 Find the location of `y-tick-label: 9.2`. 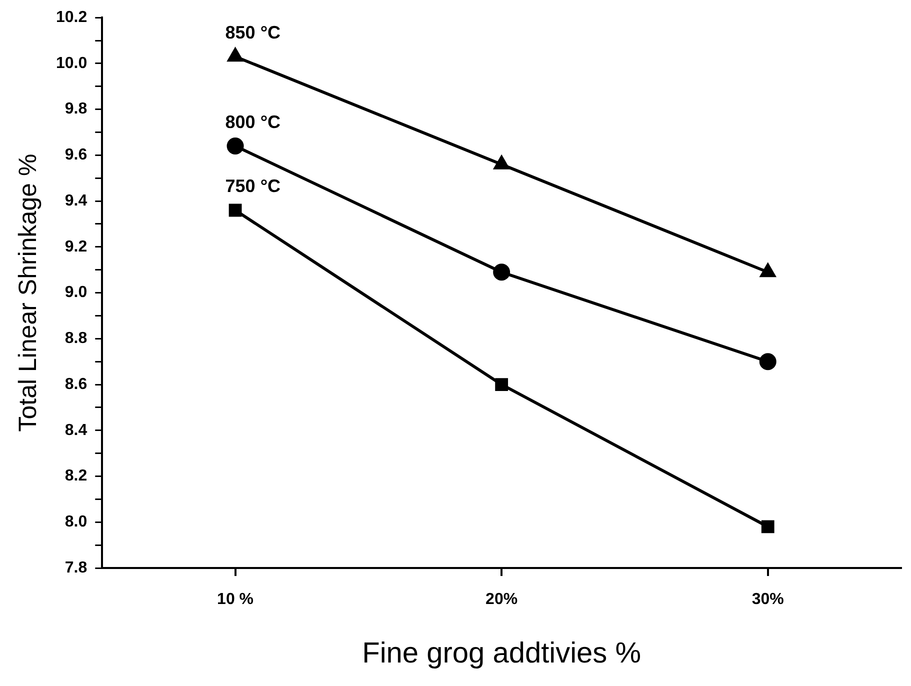

y-tick-label: 9.2 is located at coordinates (76, 247).